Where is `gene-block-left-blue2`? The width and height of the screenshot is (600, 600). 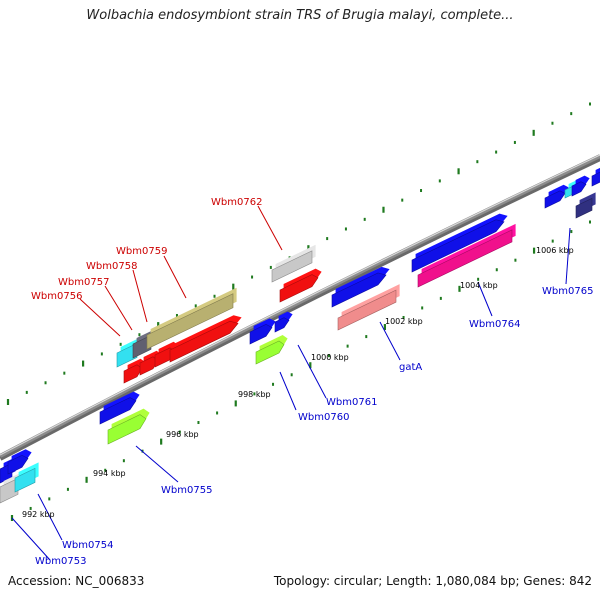 gene-block-left-blue2 is located at coordinates (19, 462).